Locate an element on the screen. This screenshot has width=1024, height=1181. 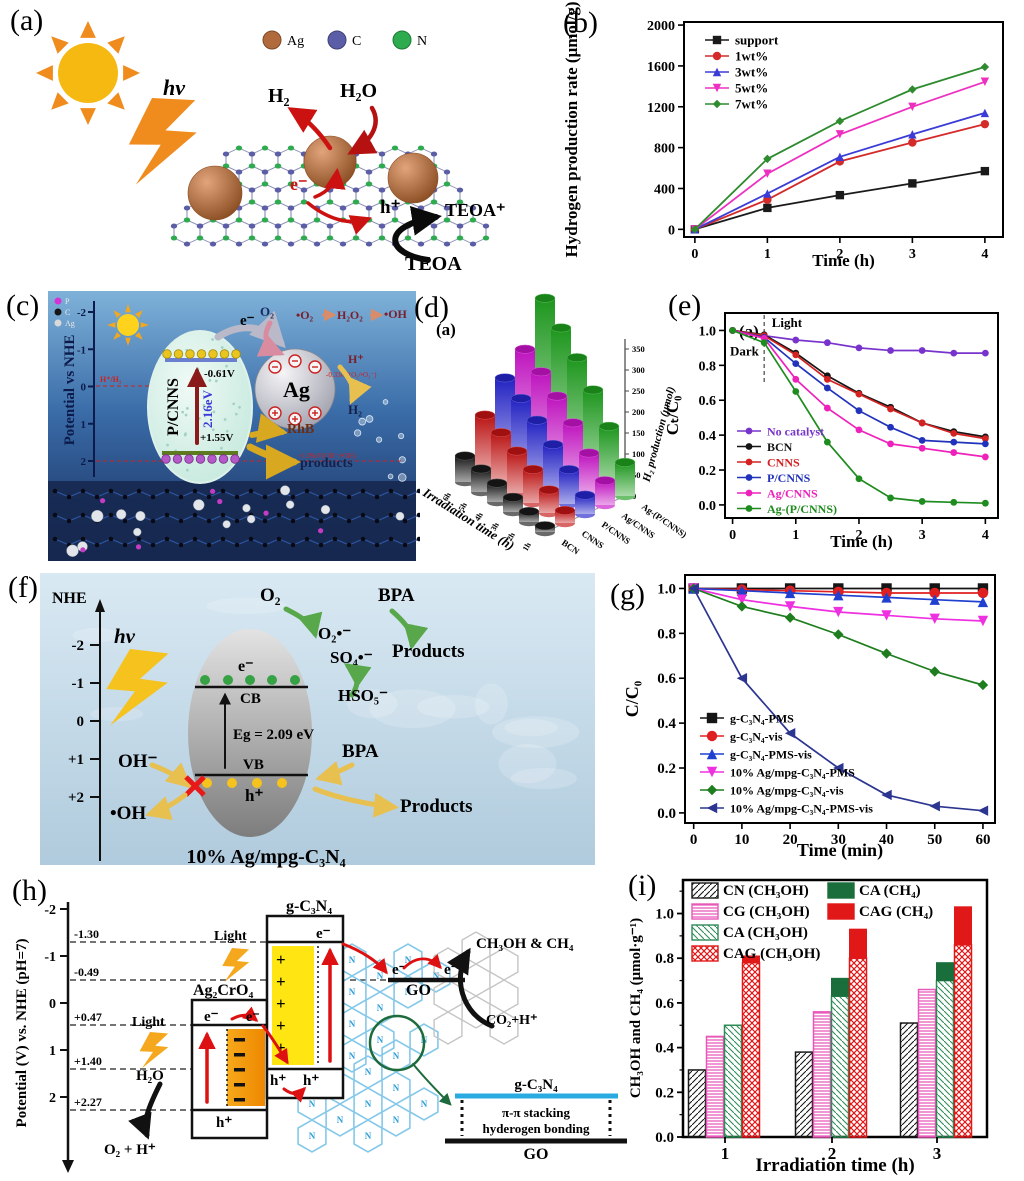
electron-ball is located at coordinates (167, 354).